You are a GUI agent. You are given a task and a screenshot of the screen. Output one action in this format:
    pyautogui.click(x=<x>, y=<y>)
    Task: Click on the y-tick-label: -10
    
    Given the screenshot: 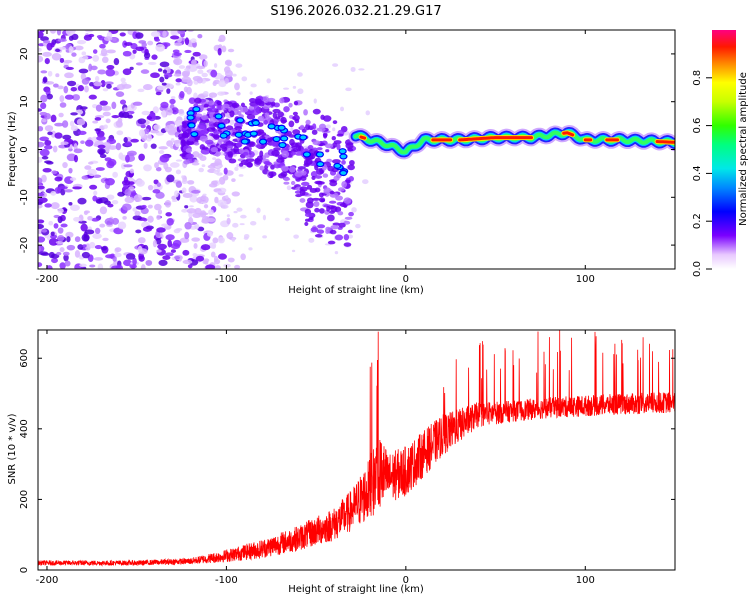 What is the action you would take?
    pyautogui.click(x=24, y=197)
    